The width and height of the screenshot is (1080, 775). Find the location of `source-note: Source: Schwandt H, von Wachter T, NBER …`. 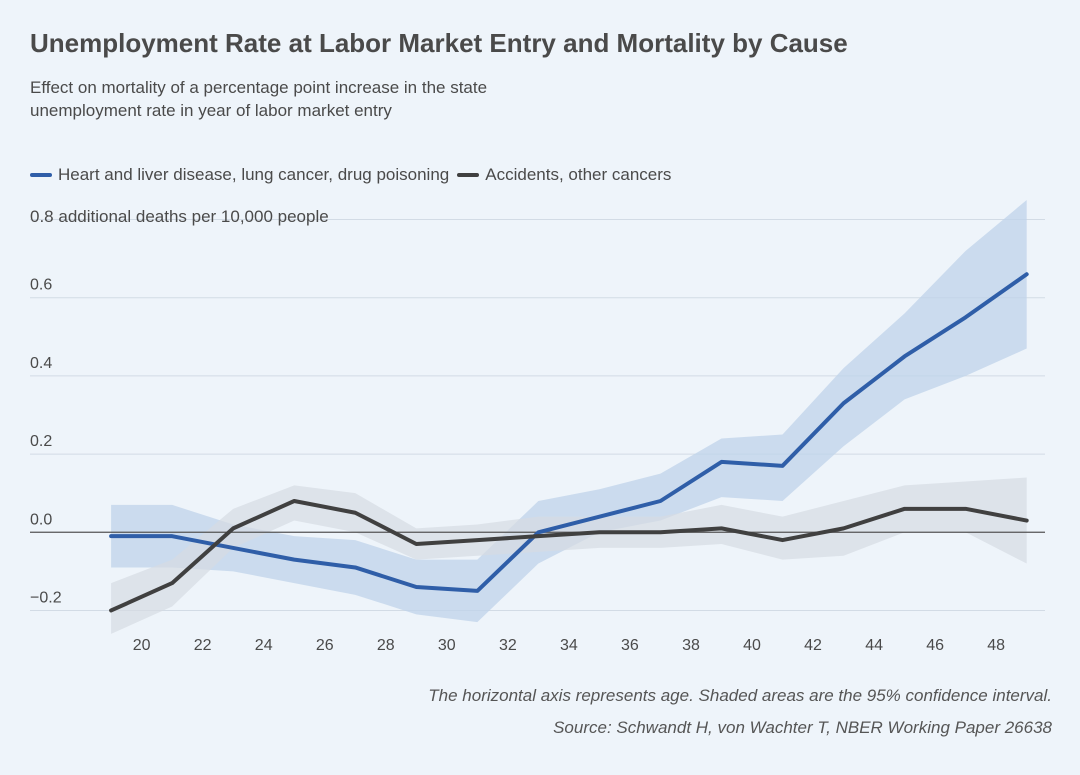

source-note: Source: Schwandt H, von Wachter T, NBER … is located at coordinates (802, 727).